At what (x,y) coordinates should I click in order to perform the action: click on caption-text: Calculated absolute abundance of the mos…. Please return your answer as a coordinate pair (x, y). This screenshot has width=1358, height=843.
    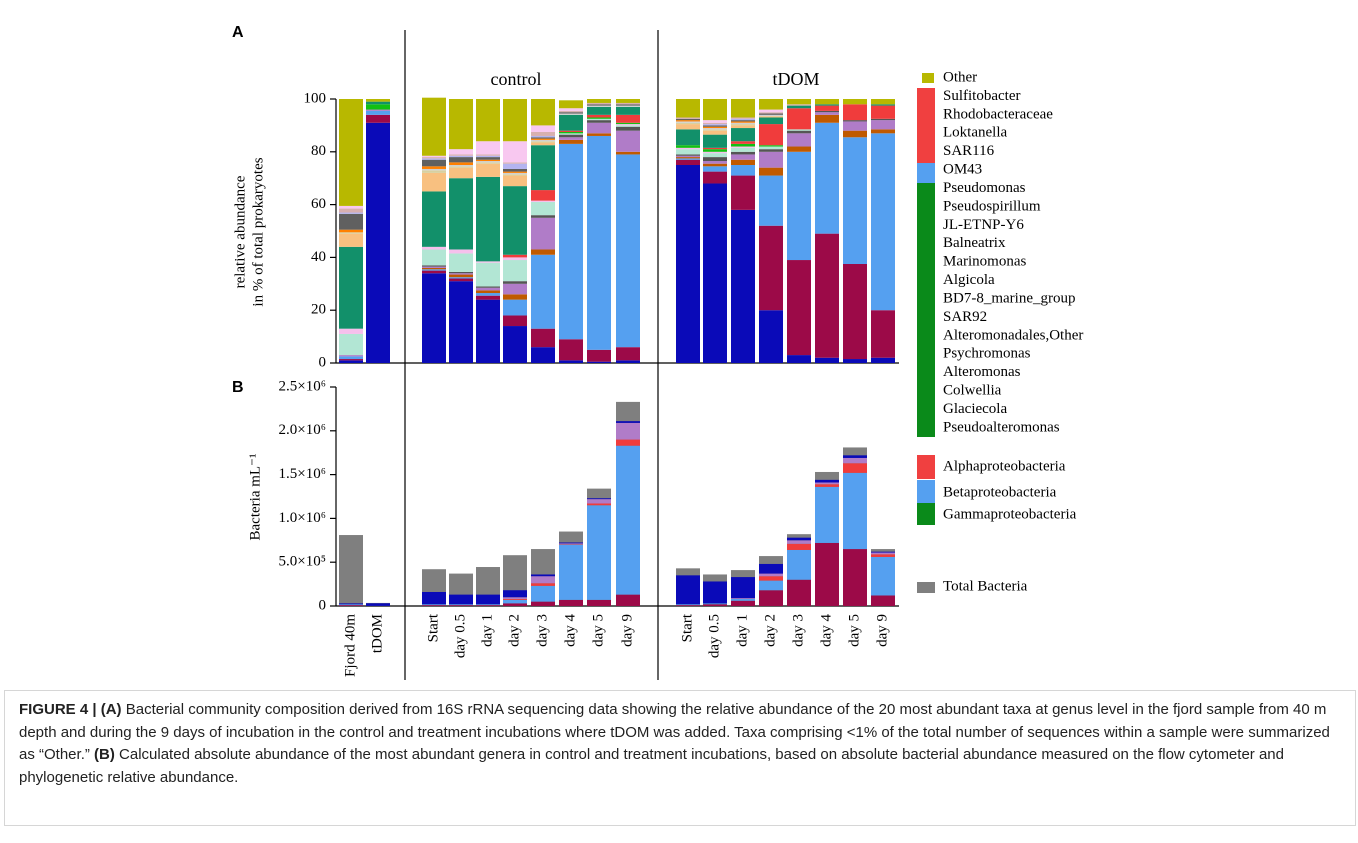
    Looking at the image, I should click on (651, 766).